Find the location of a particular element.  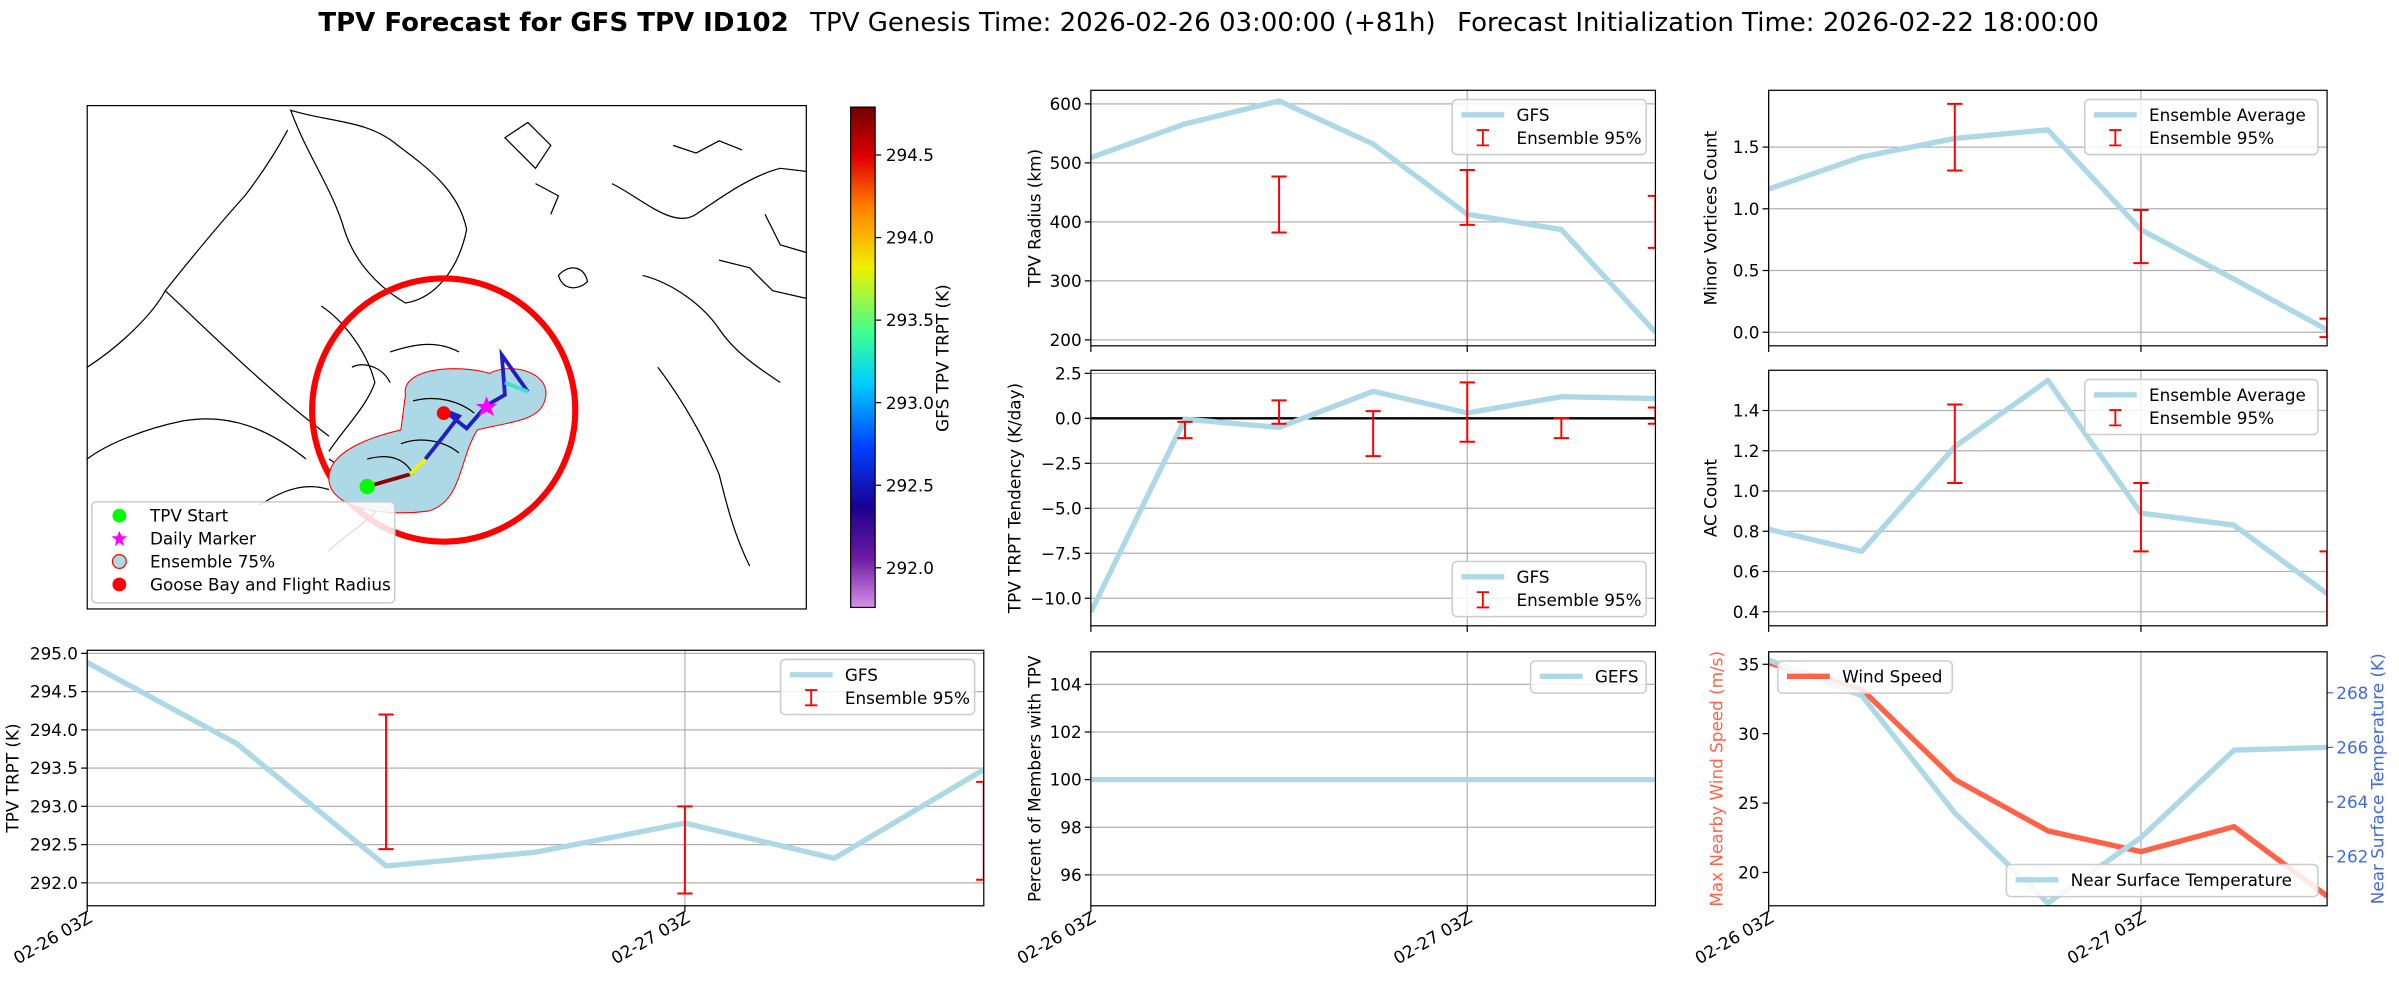

y-axis-label: Max Nearby Wind Speed (m/s) is located at coordinates (1717, 779).